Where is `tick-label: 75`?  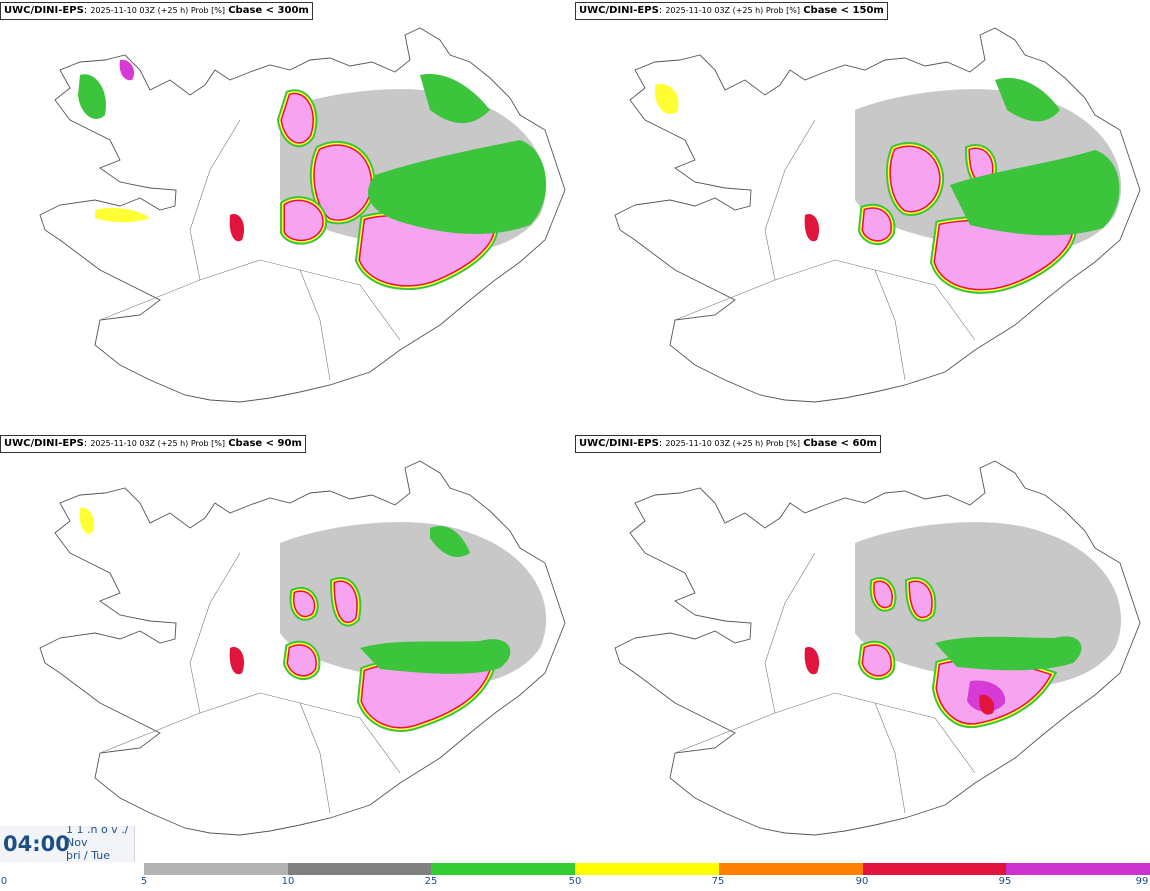
tick-label: 75 is located at coordinates (718, 881).